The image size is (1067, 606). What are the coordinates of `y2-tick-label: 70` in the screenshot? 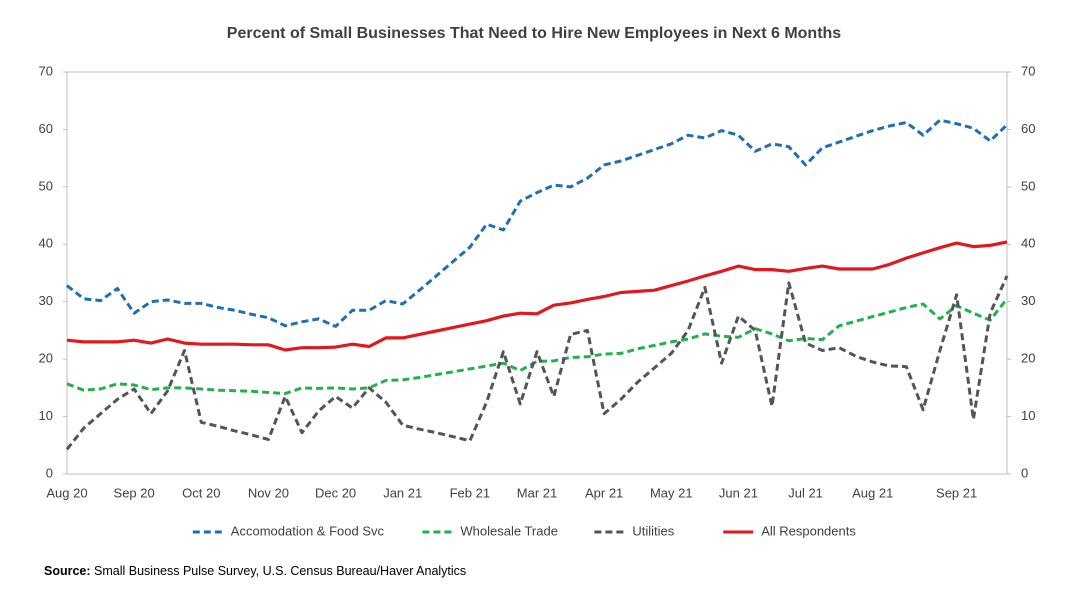 It's located at (1028, 70).